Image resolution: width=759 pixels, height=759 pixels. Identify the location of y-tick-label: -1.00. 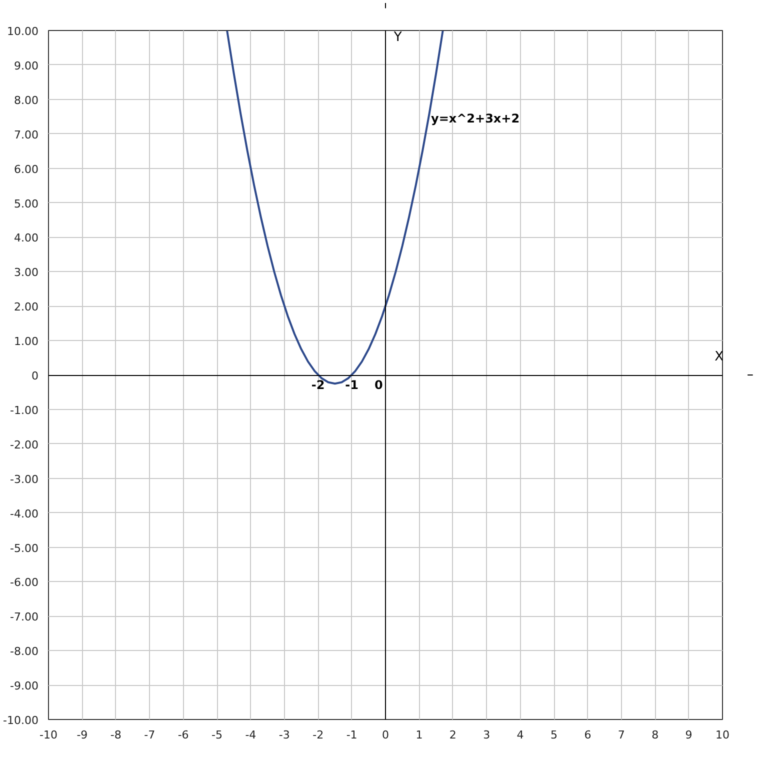
(24, 410).